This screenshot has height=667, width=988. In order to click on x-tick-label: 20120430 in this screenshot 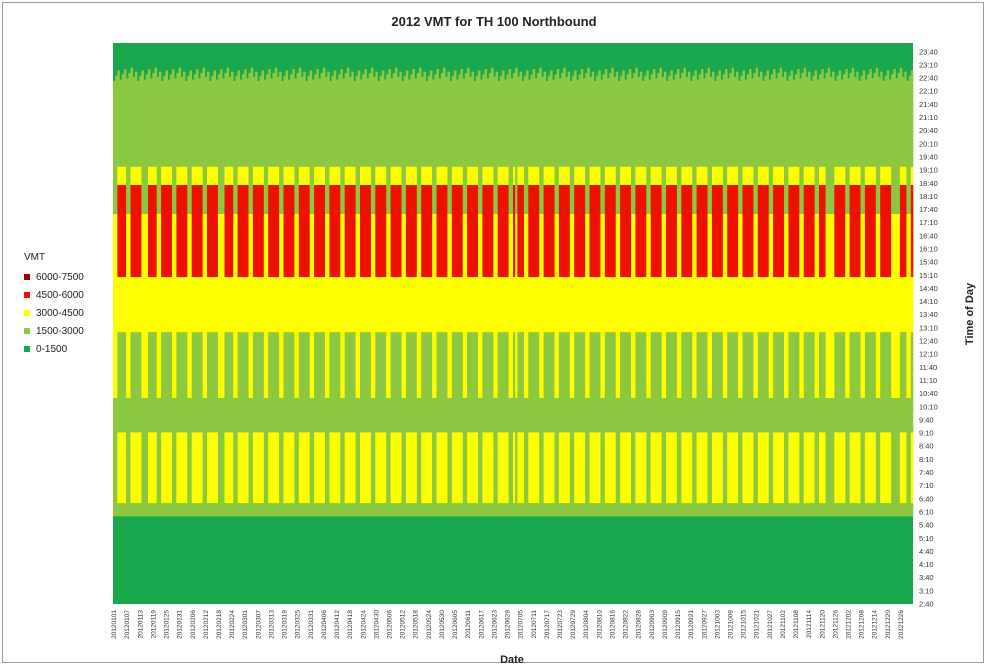, I will do `click(376, 624)`.